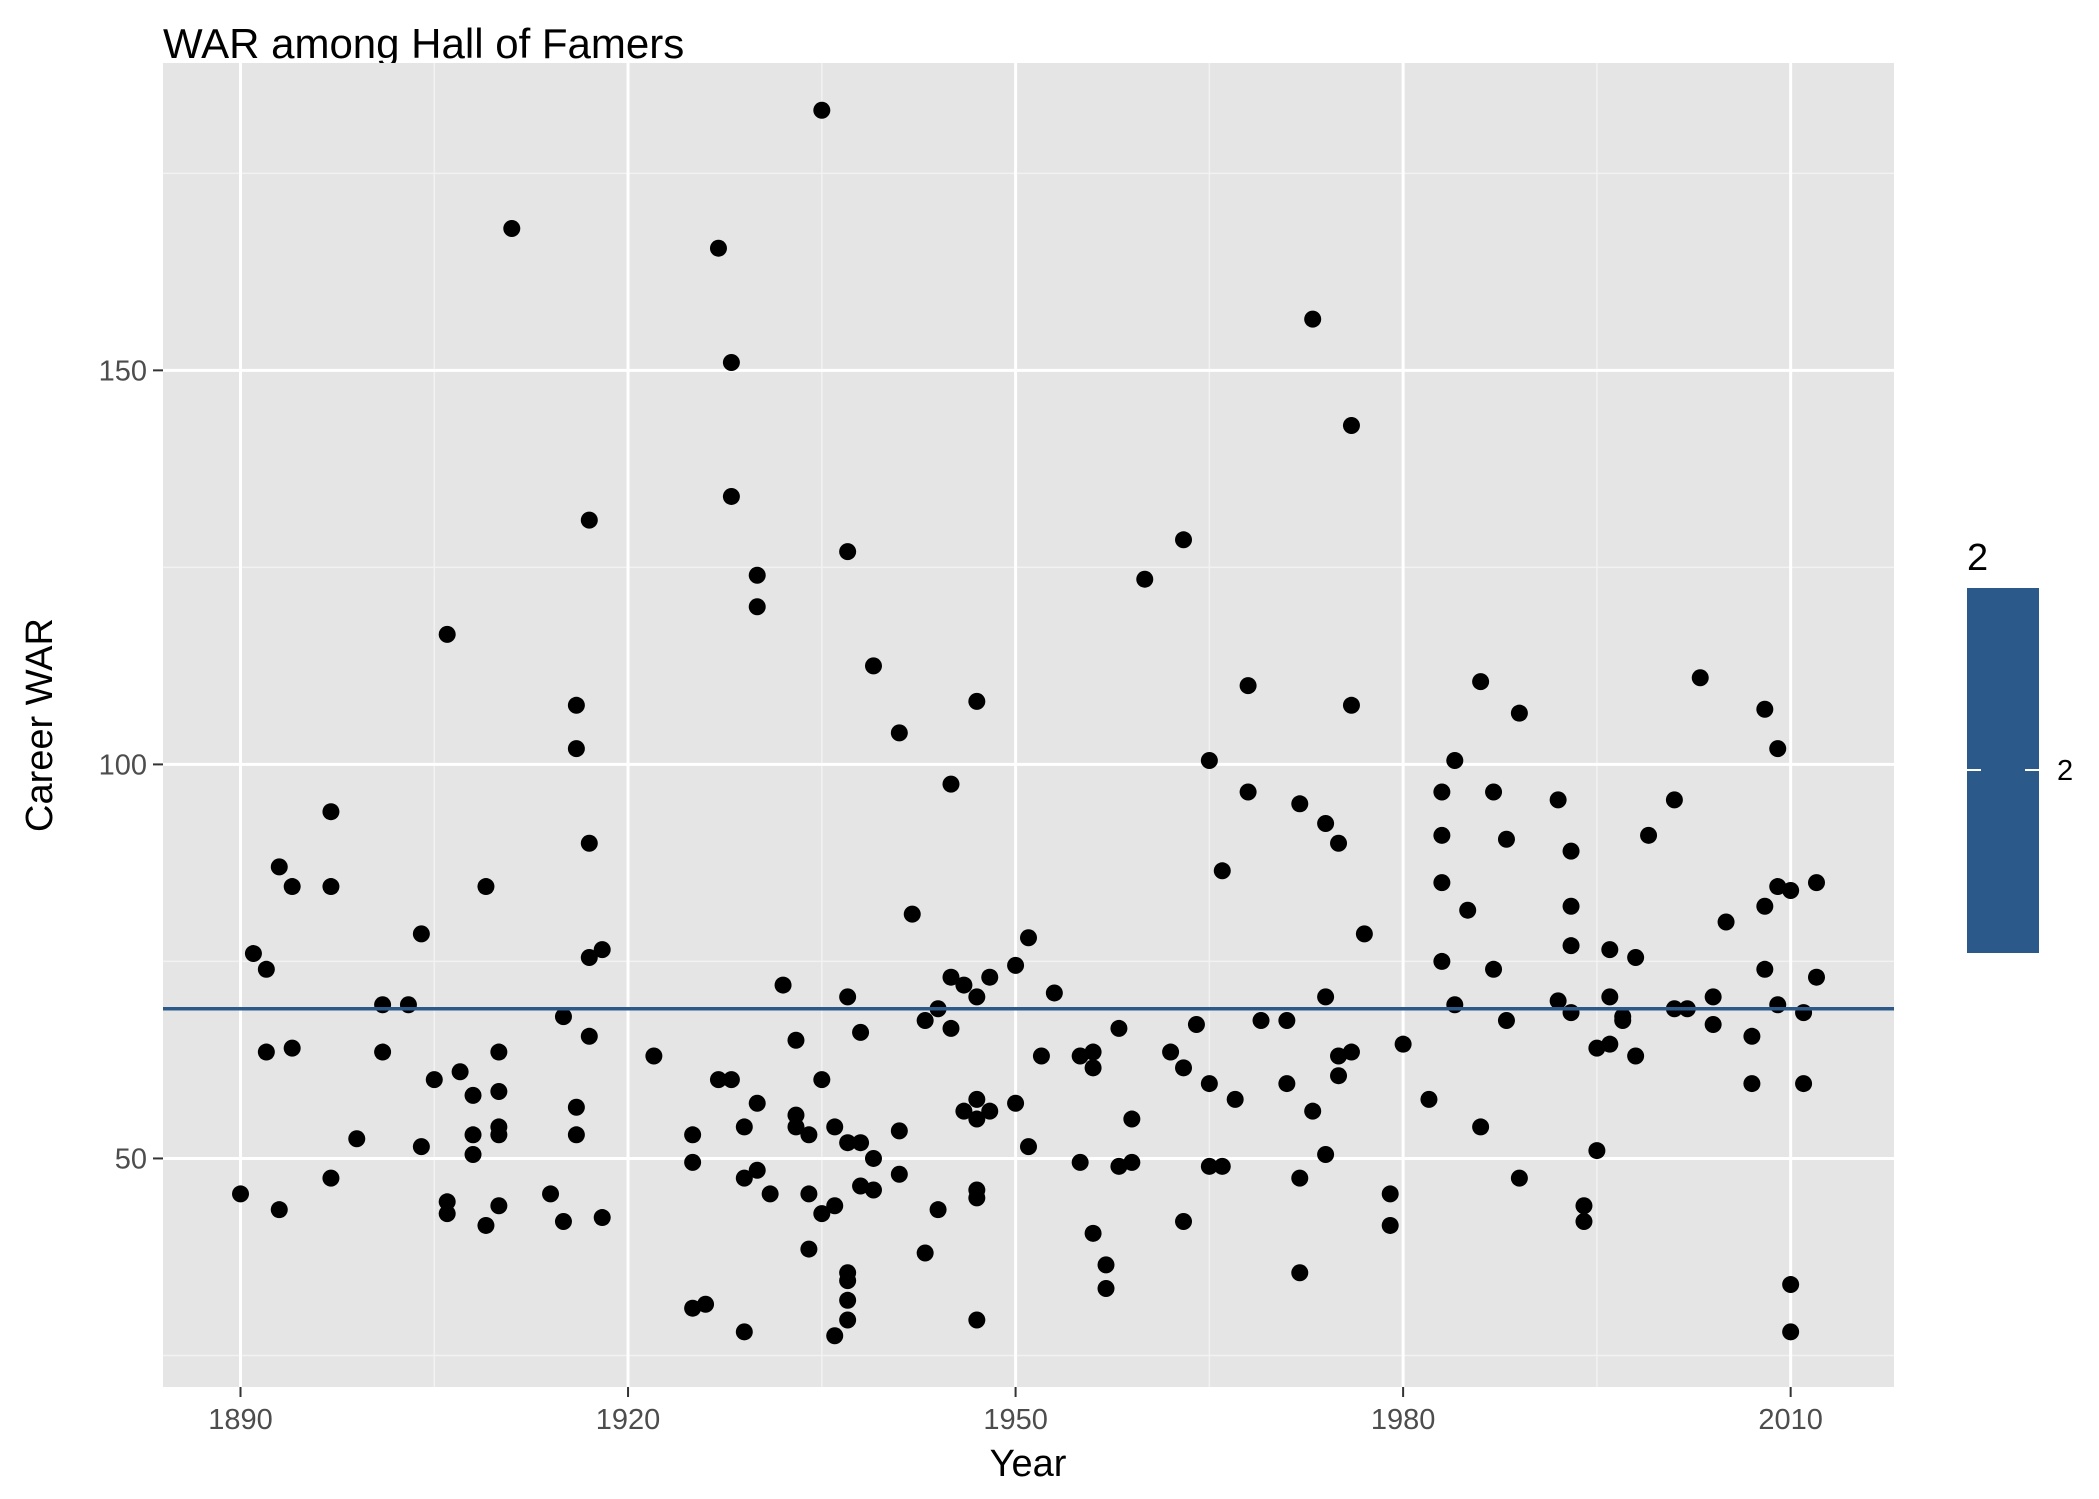  Describe the element at coordinates (1028, 1464) in the screenshot. I see `x-axis-title: Year` at that location.